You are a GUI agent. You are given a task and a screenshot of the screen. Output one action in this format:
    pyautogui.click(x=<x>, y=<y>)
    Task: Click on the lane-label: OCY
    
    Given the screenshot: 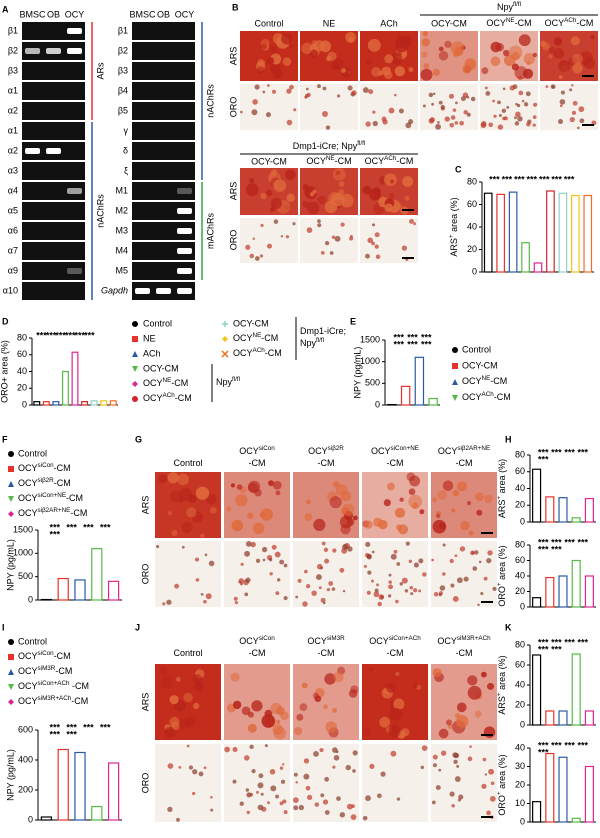 What is the action you would take?
    pyautogui.click(x=75, y=14)
    